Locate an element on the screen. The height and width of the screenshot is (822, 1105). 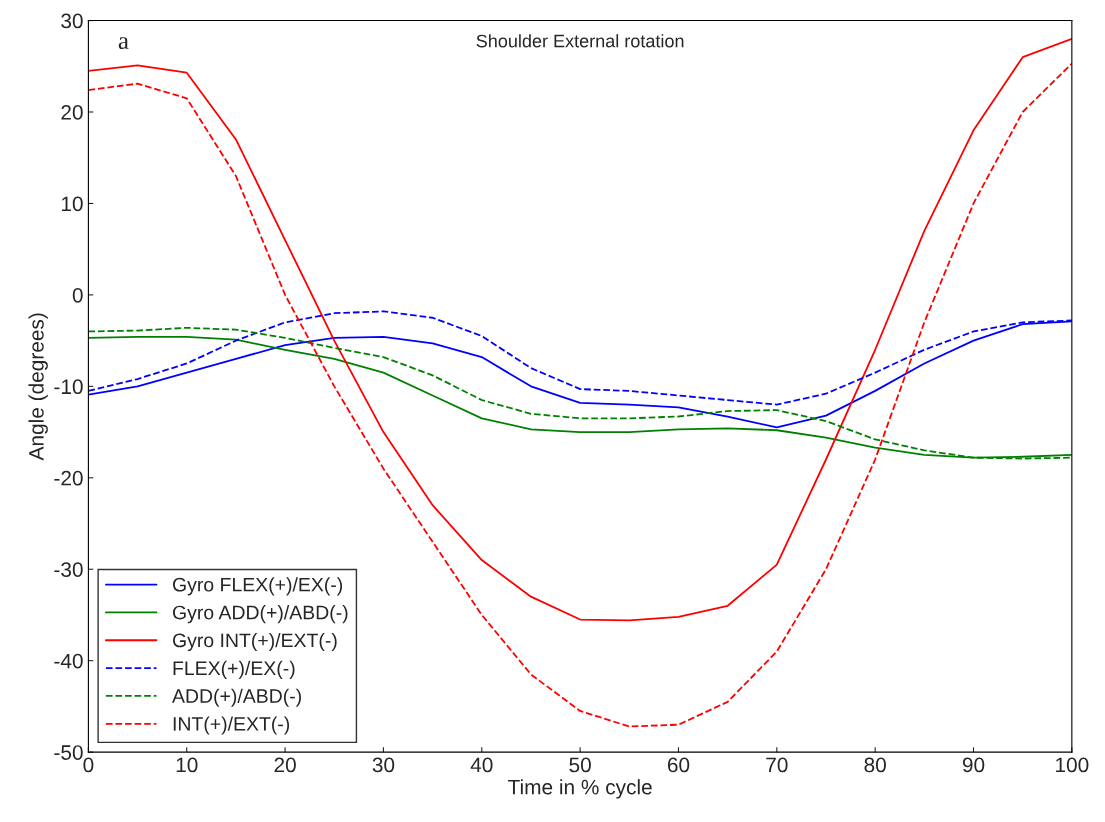
y-tick-label: -50 is located at coordinates (68, 752).